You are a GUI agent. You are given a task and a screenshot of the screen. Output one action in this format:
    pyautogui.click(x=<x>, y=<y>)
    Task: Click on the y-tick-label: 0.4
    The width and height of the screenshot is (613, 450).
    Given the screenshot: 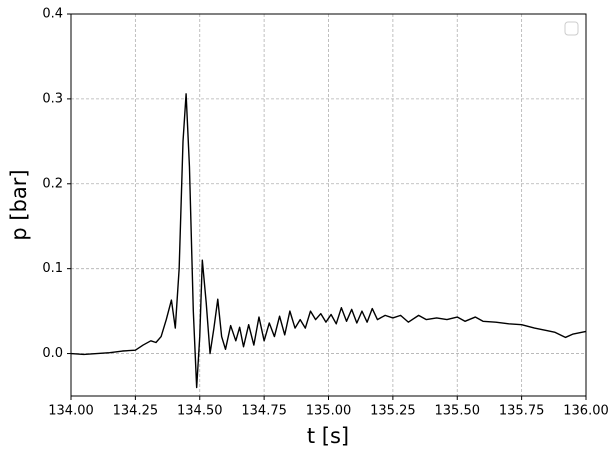 What is the action you would take?
    pyautogui.click(x=52, y=14)
    